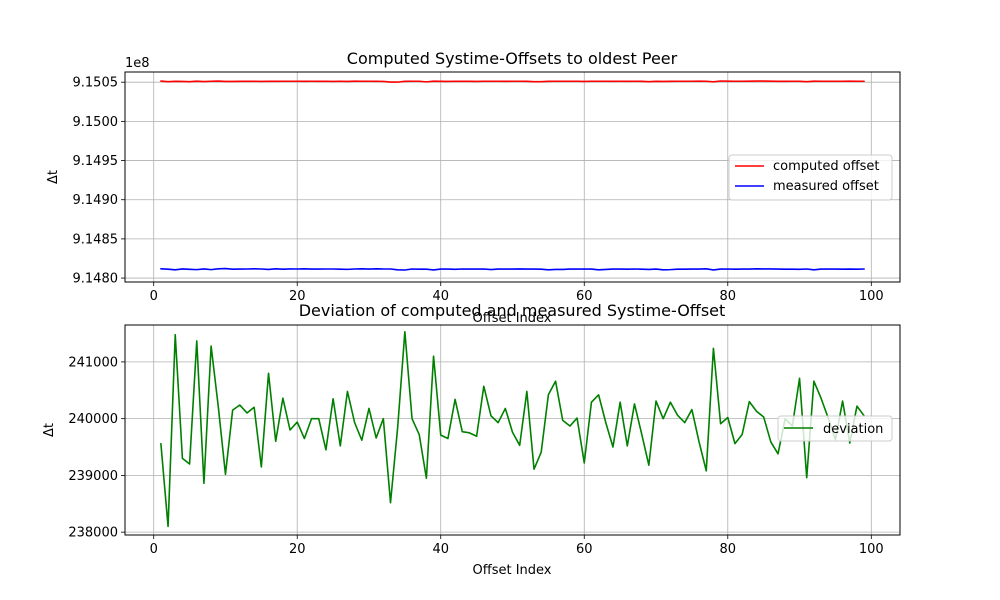 The height and width of the screenshot is (600, 1000). What do you see at coordinates (512, 58) in the screenshot?
I see `chart-title: Computed Systime-Offsets to oldest Peer` at bounding box center [512, 58].